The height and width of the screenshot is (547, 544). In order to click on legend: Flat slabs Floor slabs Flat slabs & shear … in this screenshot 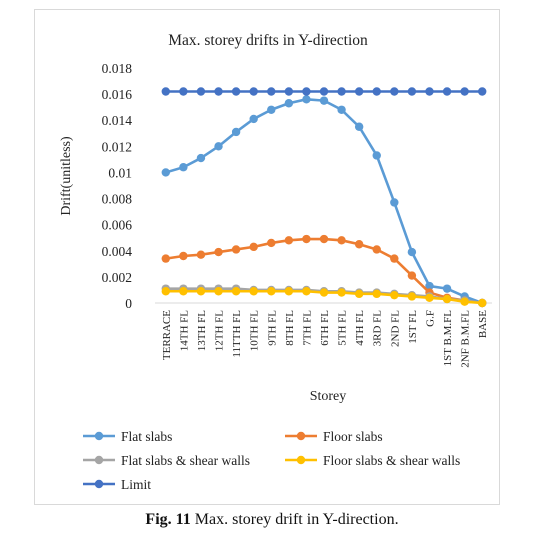, I will do `click(271, 460)`.